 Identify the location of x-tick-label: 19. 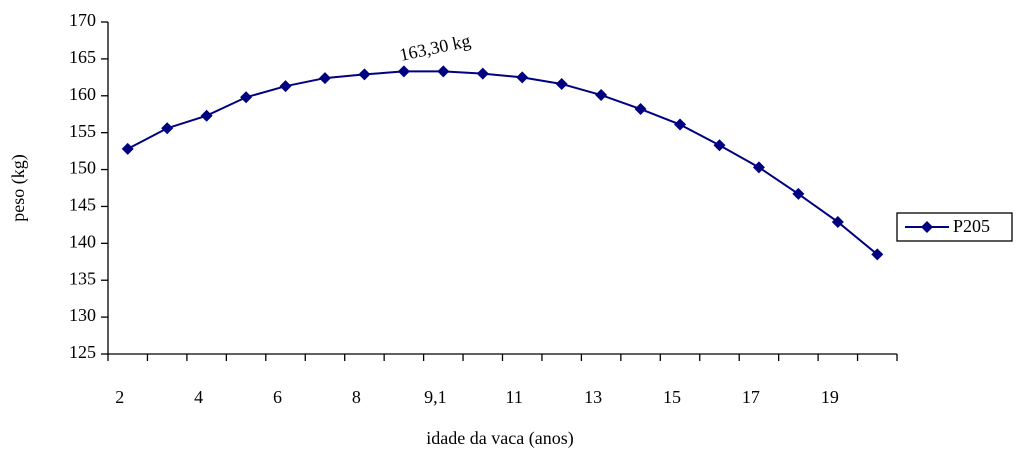
(830, 397).